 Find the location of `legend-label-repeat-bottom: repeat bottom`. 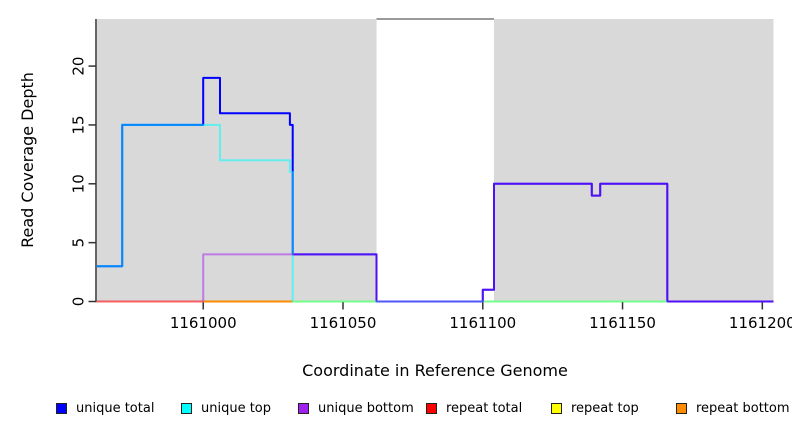

legend-label-repeat-bottom: repeat bottom is located at coordinates (743, 408).